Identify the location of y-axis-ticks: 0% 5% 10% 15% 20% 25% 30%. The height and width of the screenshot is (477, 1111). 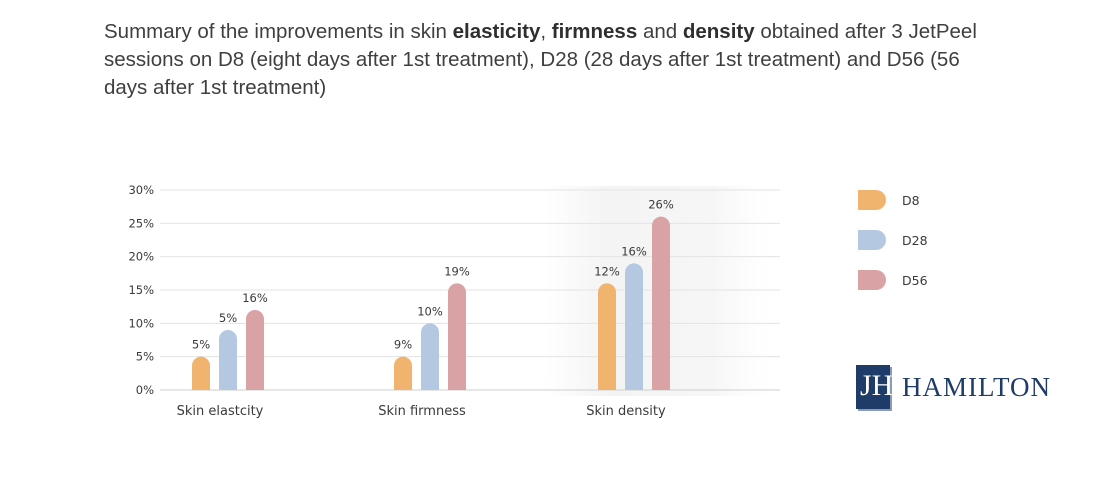
(141, 290).